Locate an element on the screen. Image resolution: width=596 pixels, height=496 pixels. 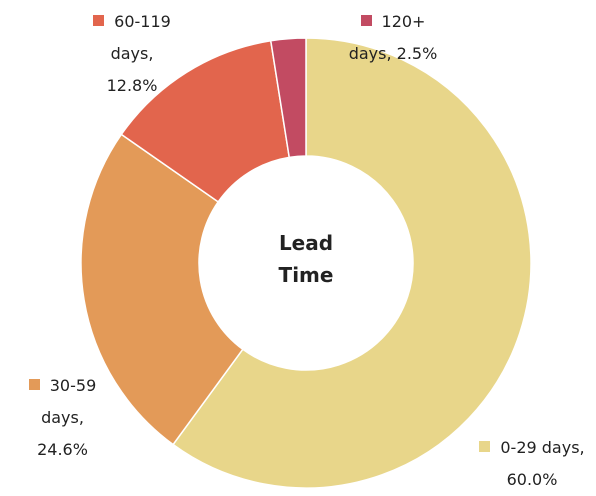
value-label: 2.5% is located at coordinates (417, 53).